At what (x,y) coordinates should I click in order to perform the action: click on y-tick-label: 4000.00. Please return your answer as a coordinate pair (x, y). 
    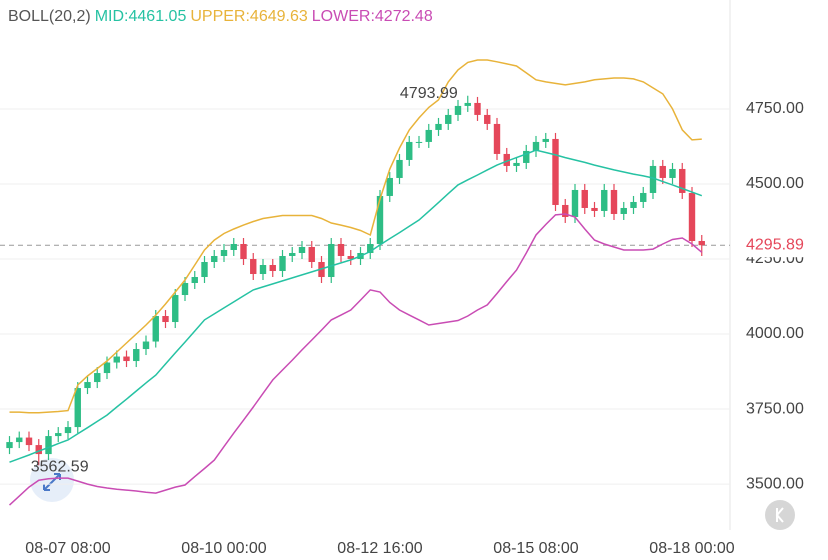
    Looking at the image, I should click on (775, 333).